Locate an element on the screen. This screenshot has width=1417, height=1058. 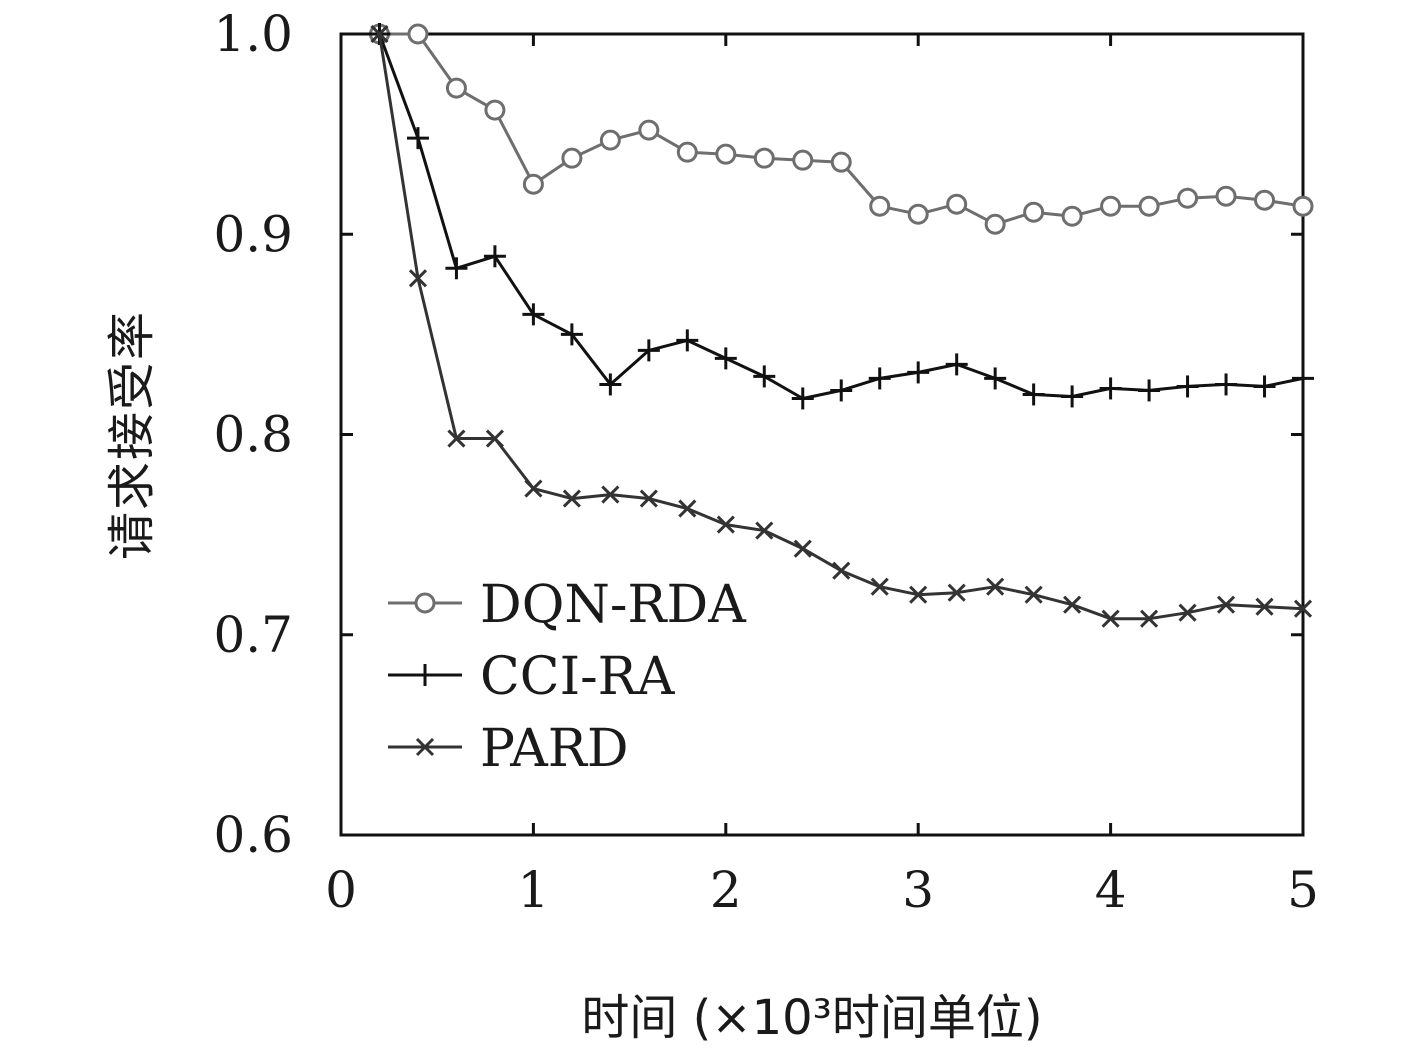
x-tick-label: 2 is located at coordinates (726, 890).